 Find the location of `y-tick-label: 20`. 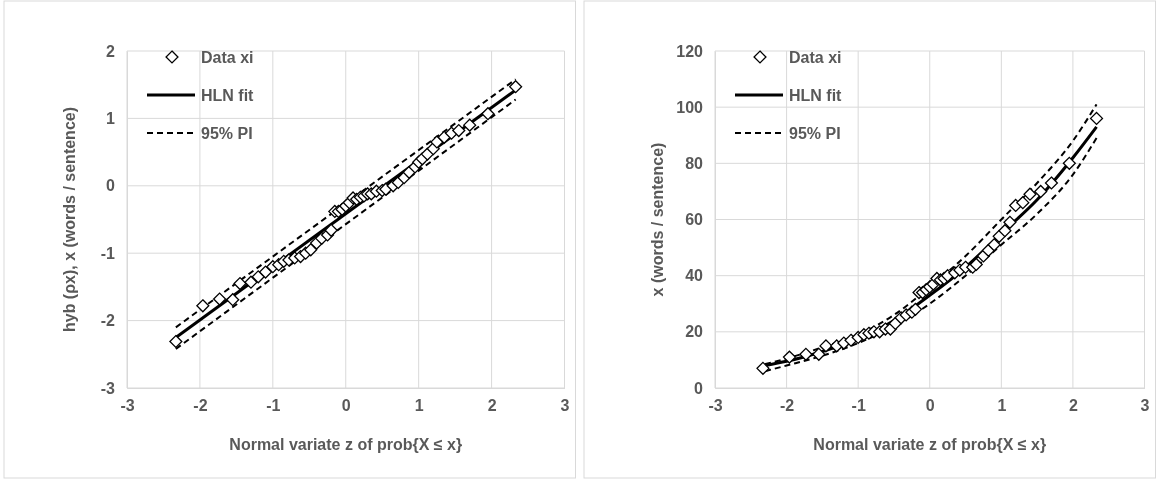

y-tick-label: 20 is located at coordinates (693, 332).